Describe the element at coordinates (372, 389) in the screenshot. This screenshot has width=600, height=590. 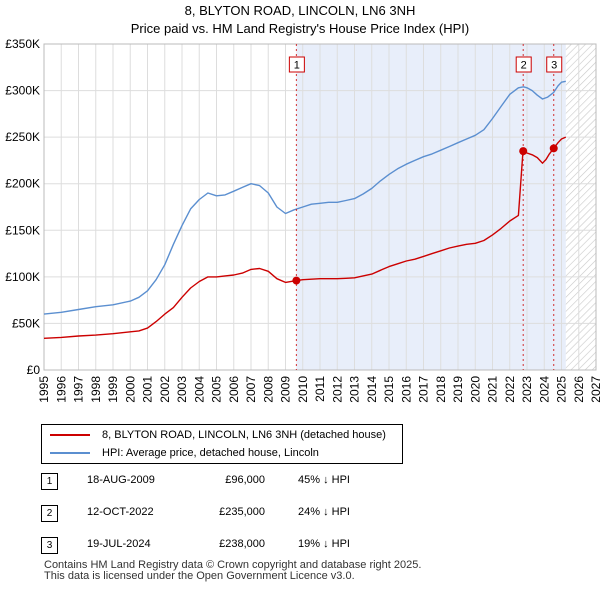
I see `x-tick-label: 2014` at that location.